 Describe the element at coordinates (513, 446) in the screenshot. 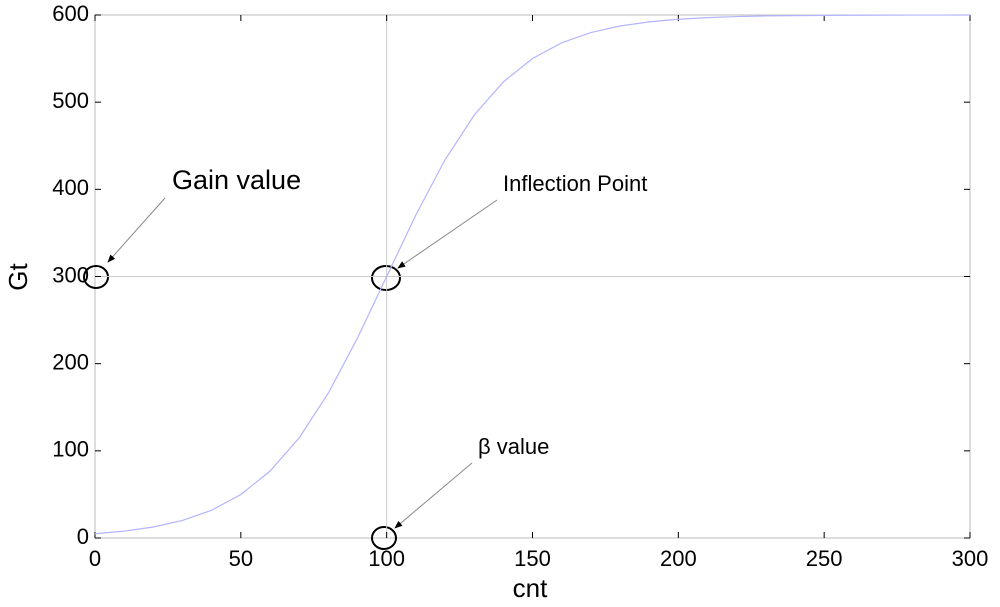

I see `annotation: β value` at that location.